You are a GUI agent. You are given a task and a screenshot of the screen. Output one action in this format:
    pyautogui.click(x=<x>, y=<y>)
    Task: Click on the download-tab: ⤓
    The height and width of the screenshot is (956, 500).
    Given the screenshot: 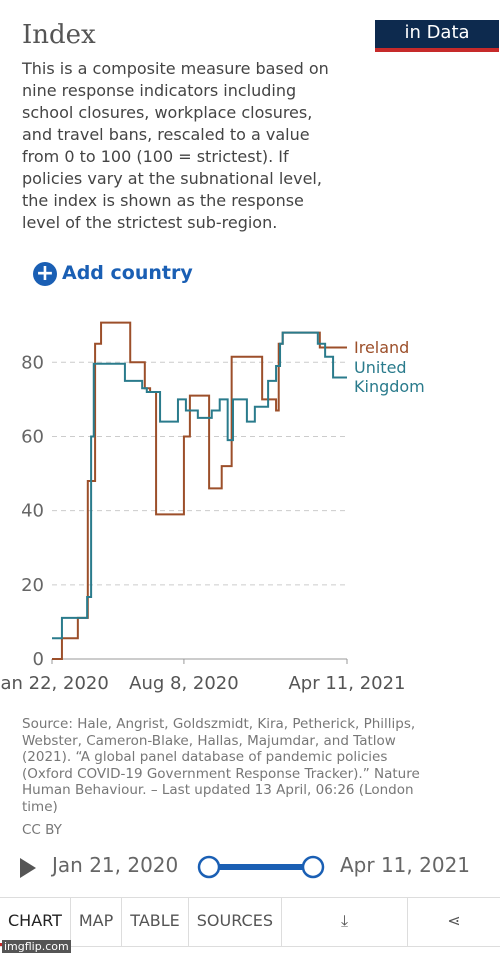 What is the action you would take?
    pyautogui.click(x=345, y=922)
    